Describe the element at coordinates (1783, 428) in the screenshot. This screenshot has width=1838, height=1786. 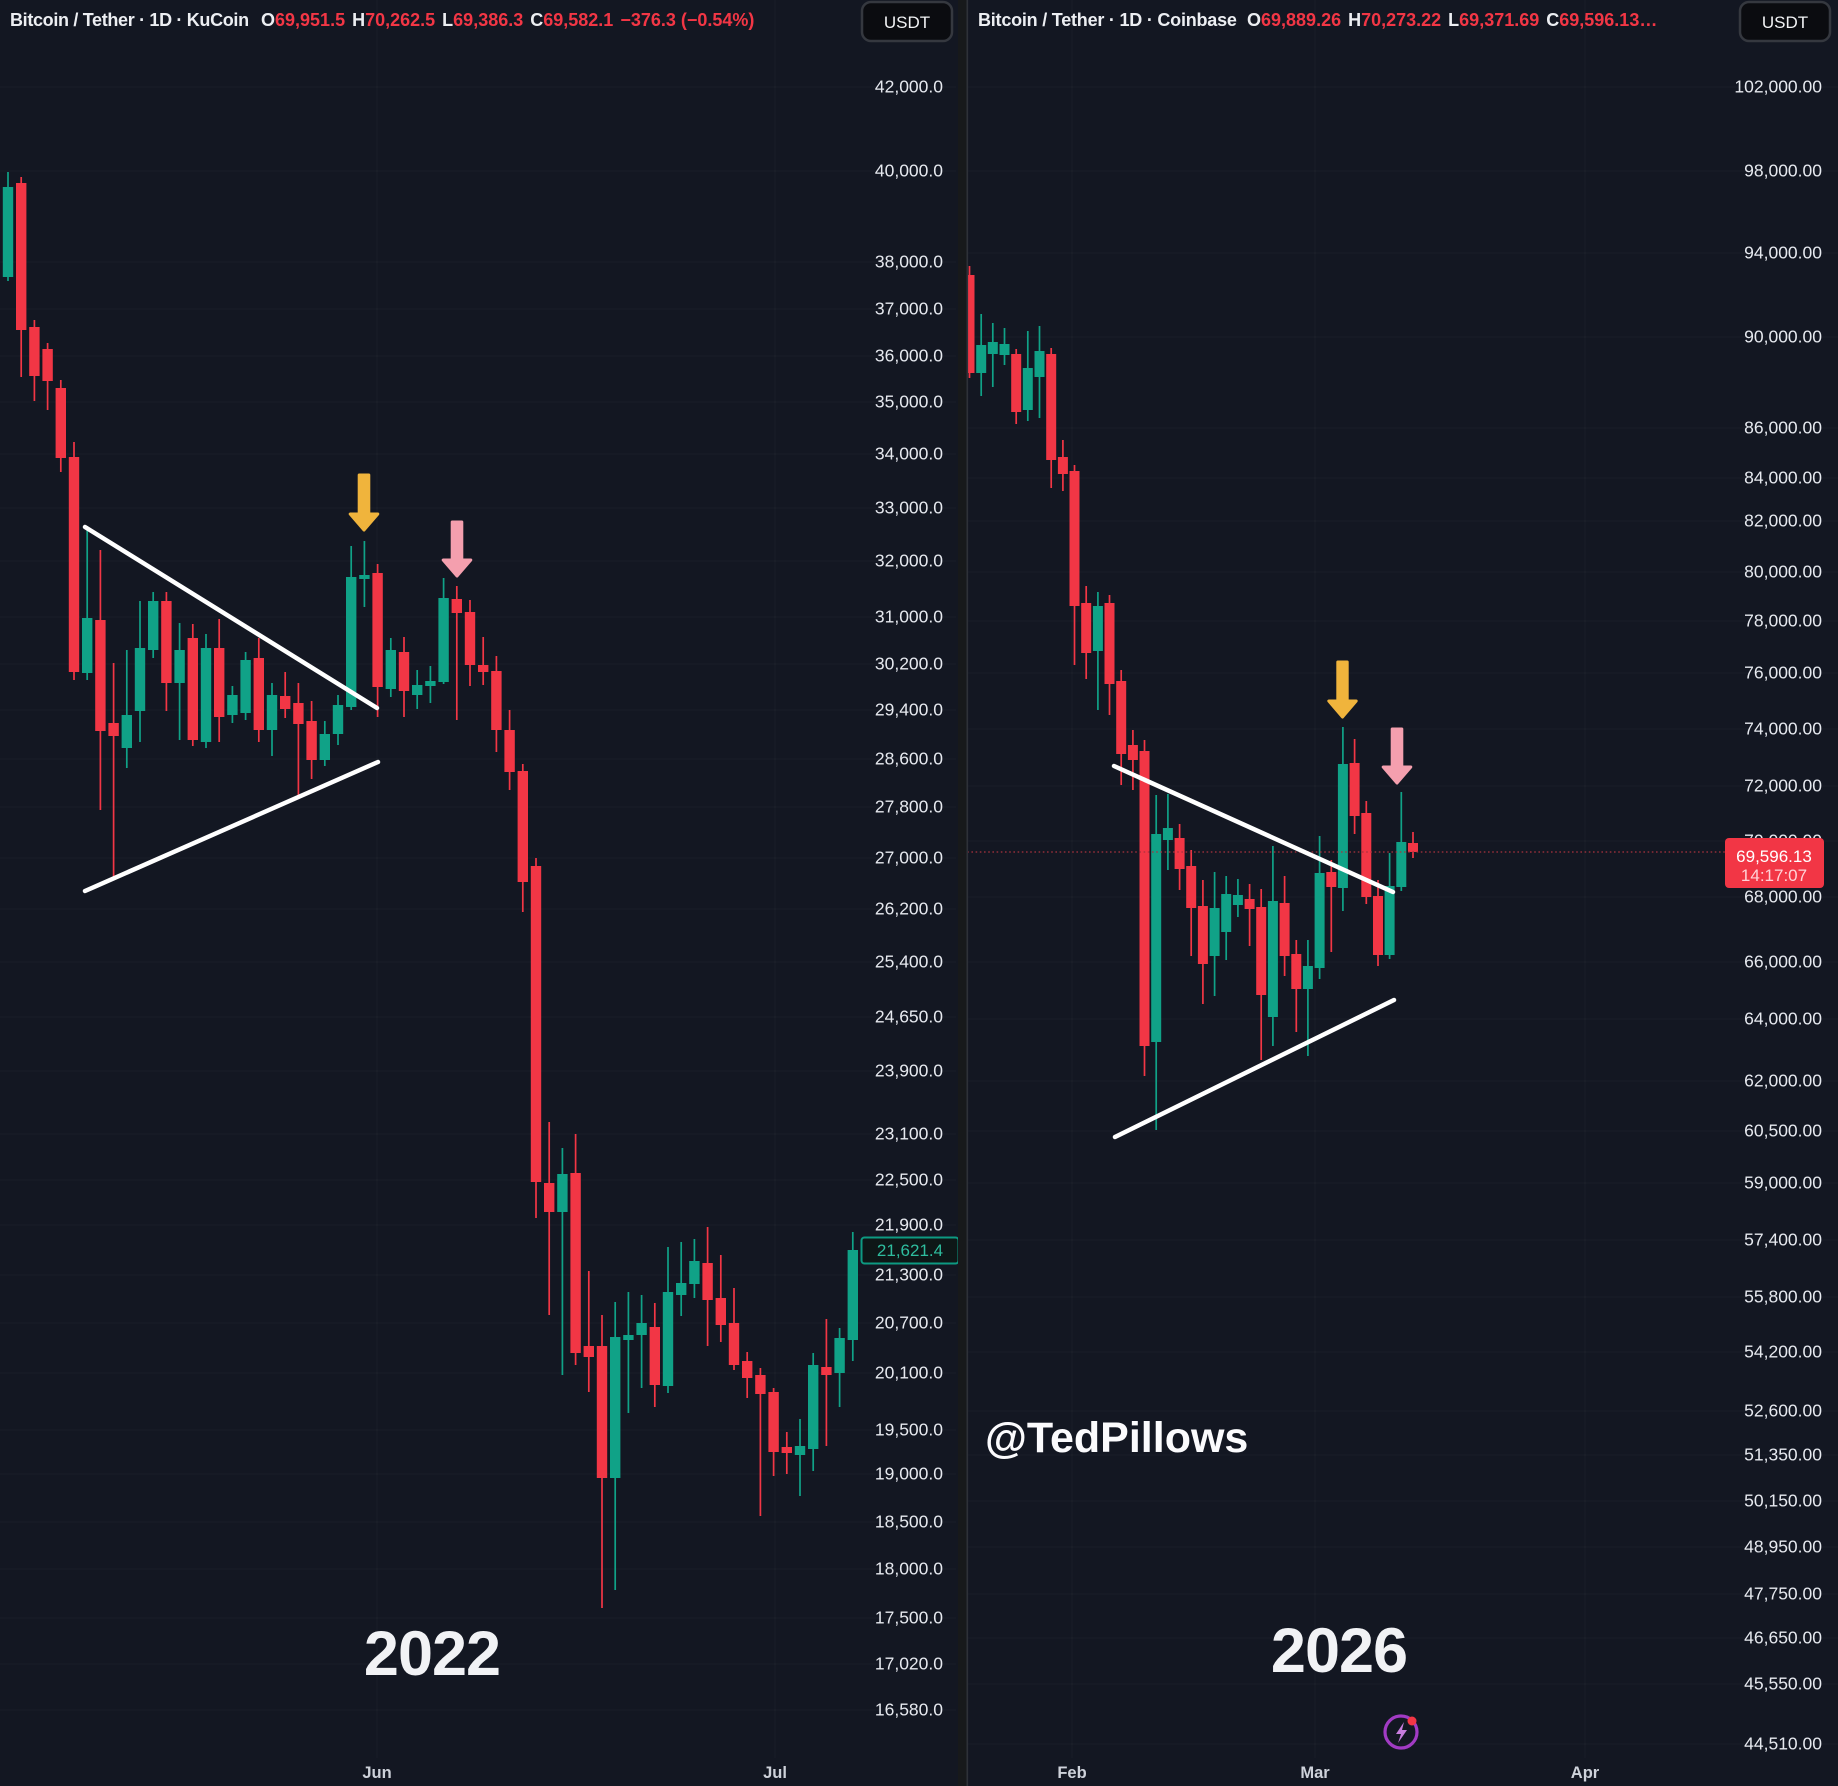
I see `svg-text: 86,000.00` at that location.